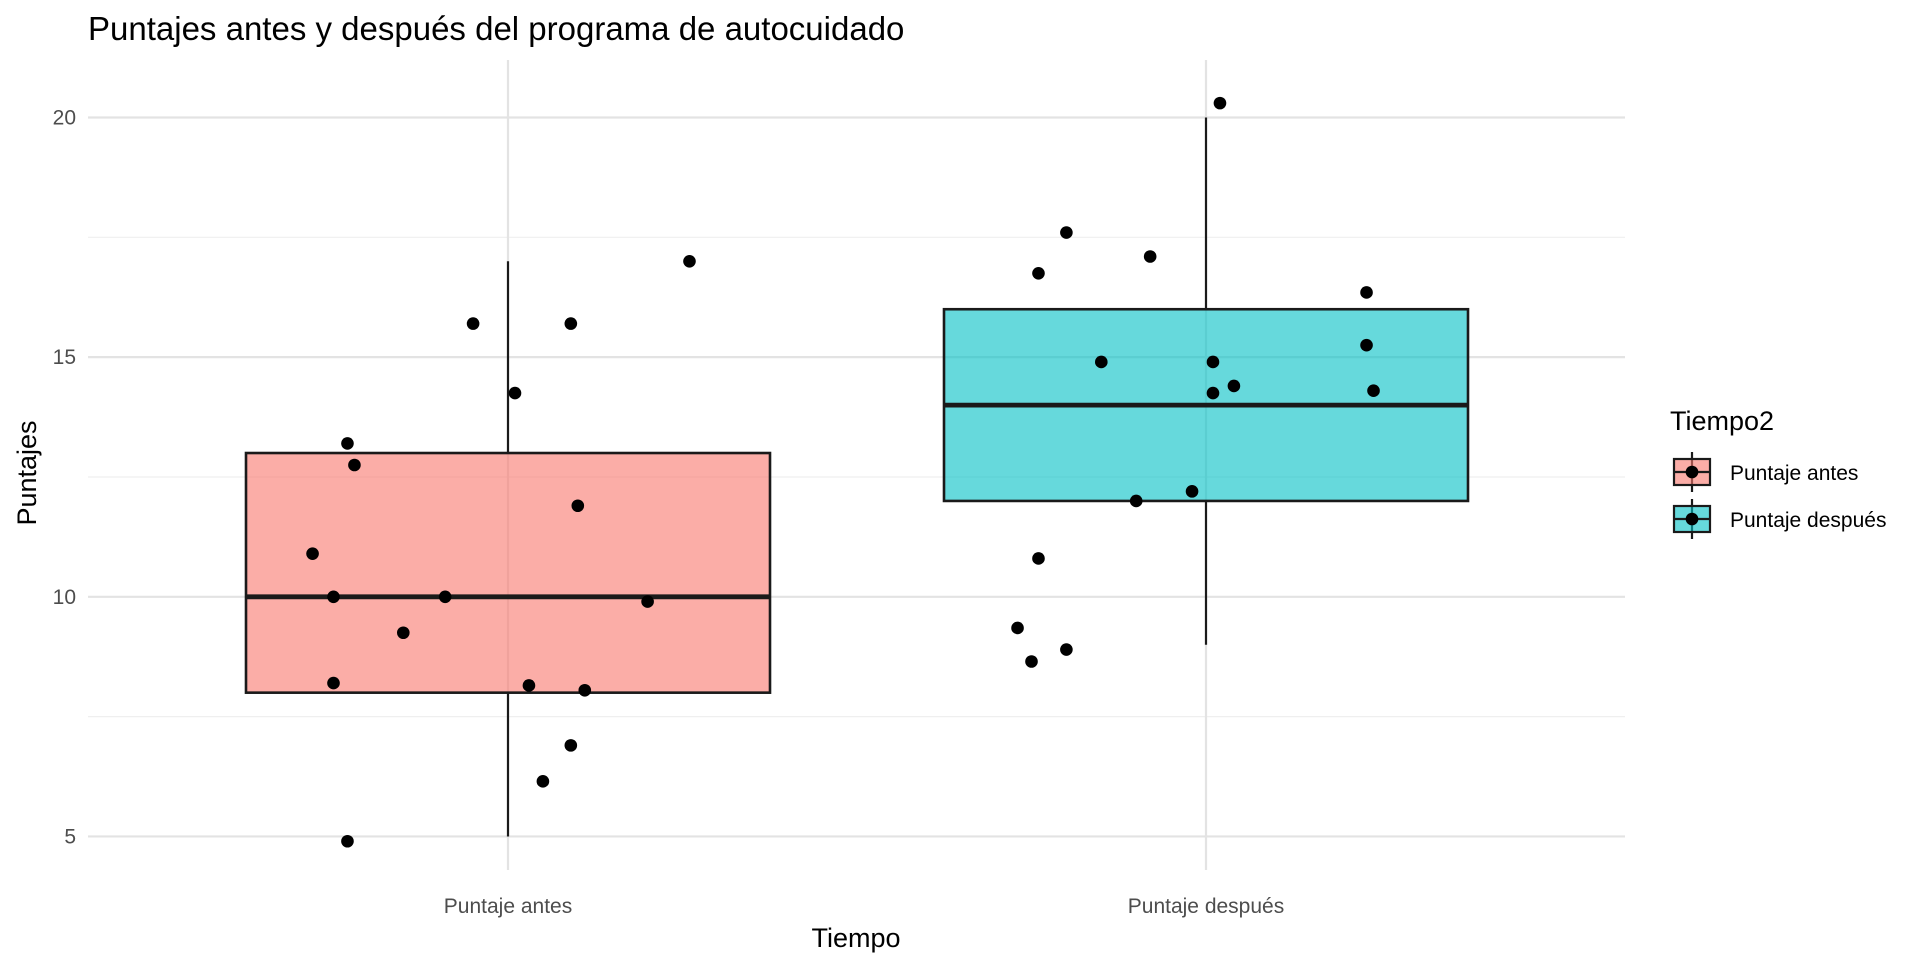 Image resolution: width=1920 pixels, height=960 pixels. What do you see at coordinates (1722, 421) in the screenshot?
I see `legend-title: Tiempo2` at bounding box center [1722, 421].